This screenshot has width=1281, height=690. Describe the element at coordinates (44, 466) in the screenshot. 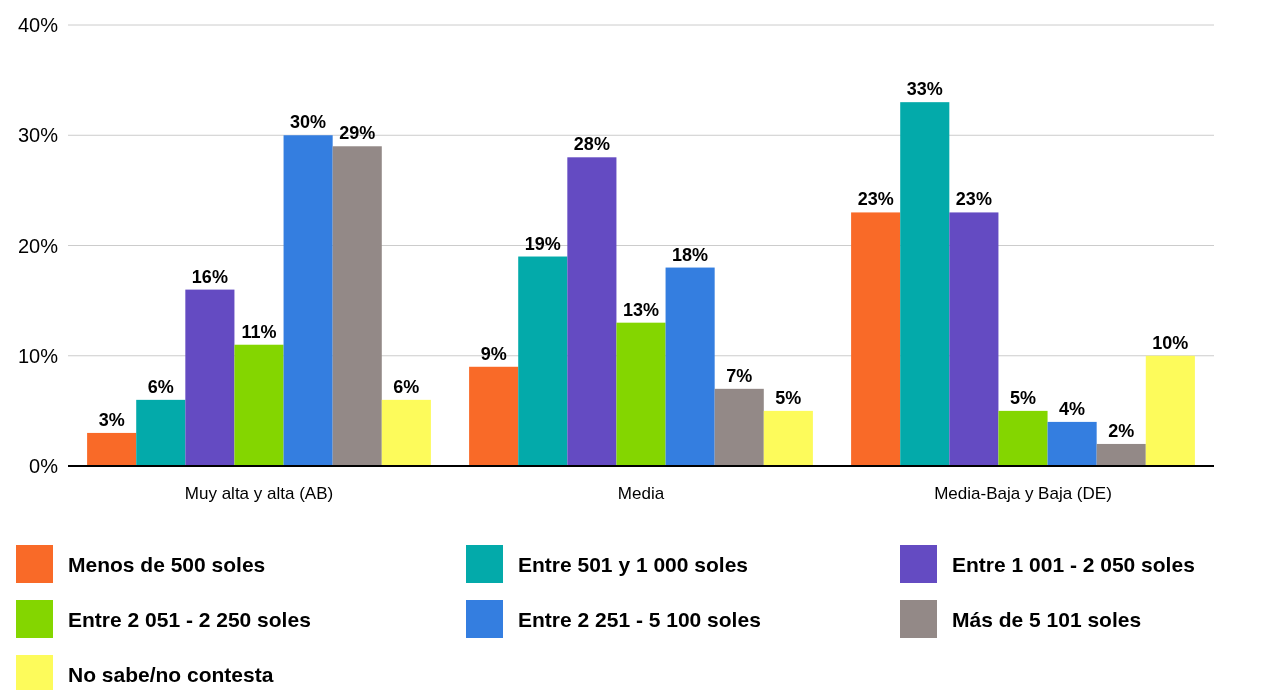

I see `y-tick-label: 0%` at that location.